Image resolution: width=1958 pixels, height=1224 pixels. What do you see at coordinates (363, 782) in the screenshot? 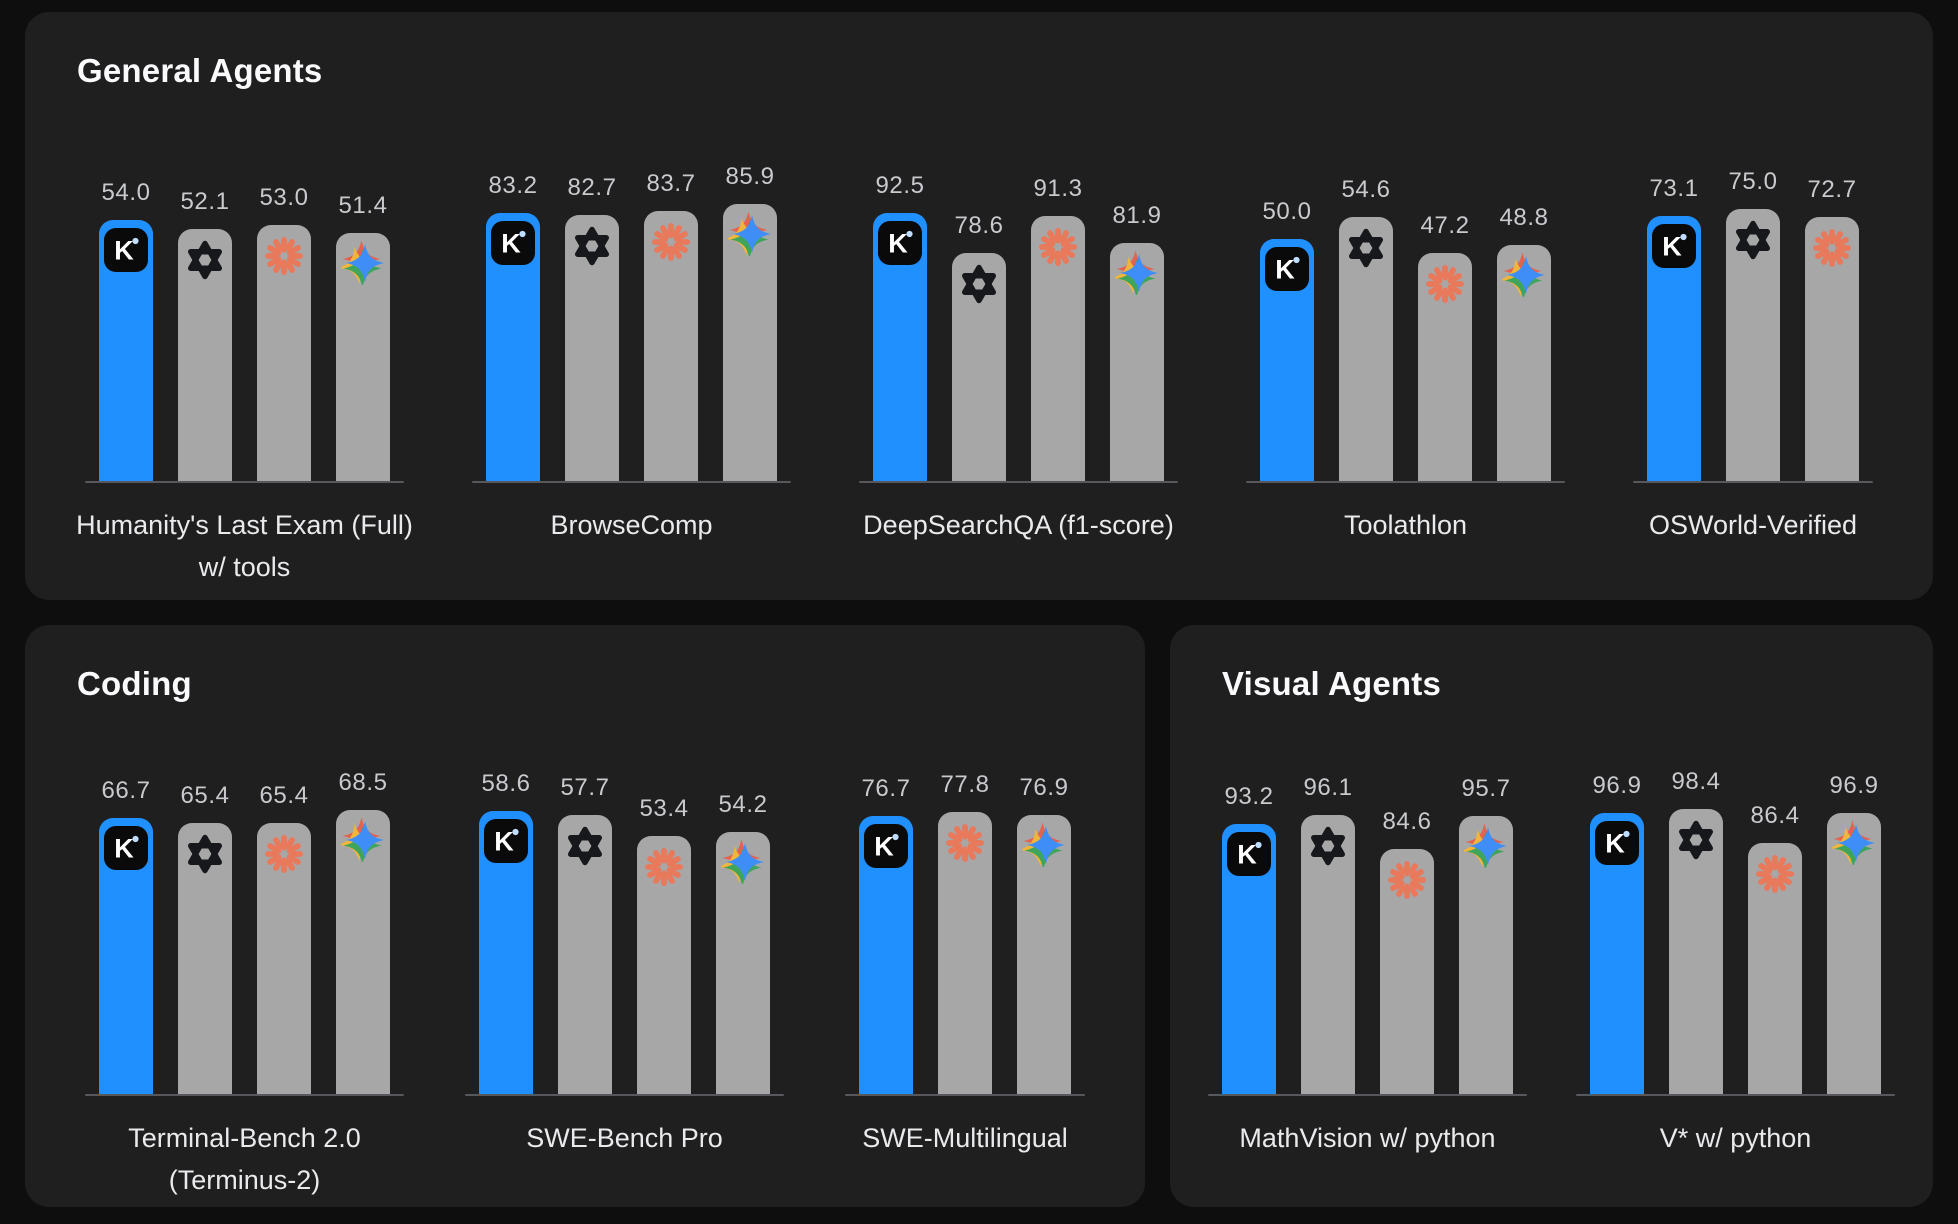
I see `score-value: 68.5` at bounding box center [363, 782].